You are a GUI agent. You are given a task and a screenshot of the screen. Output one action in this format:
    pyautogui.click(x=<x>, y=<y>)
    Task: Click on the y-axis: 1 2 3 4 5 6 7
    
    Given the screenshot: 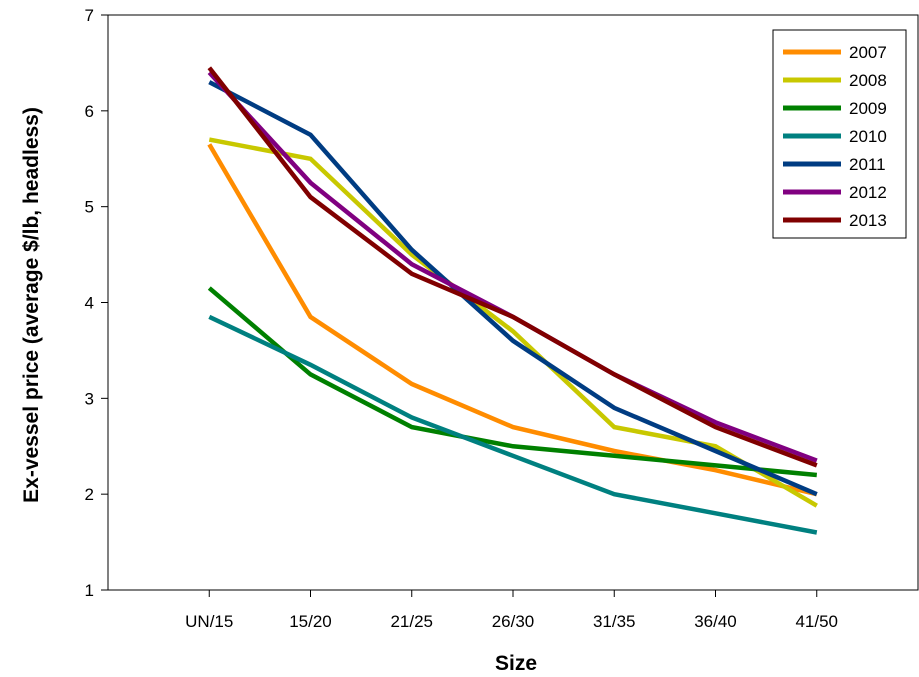 What is the action you would take?
    pyautogui.click(x=96, y=303)
    